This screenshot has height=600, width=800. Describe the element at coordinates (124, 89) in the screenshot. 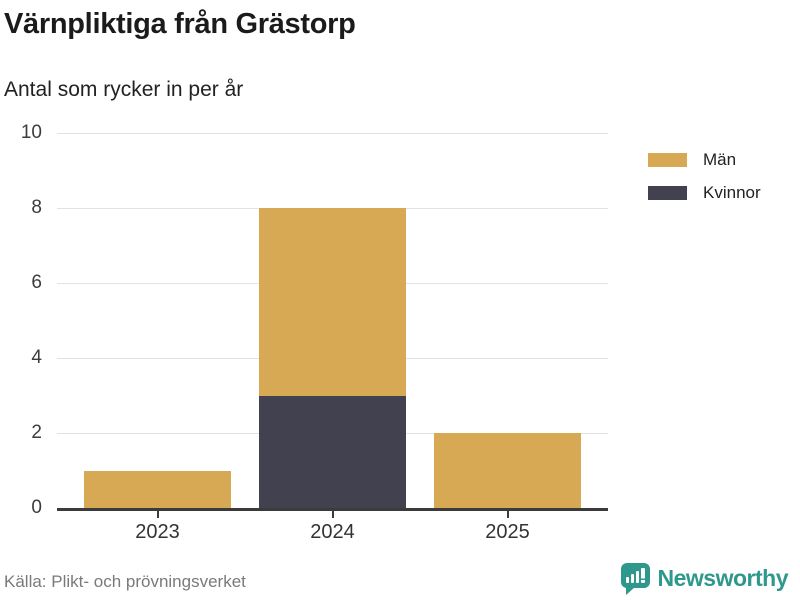

I see `chart-subtitle: Antal som rycker in per år` at that location.